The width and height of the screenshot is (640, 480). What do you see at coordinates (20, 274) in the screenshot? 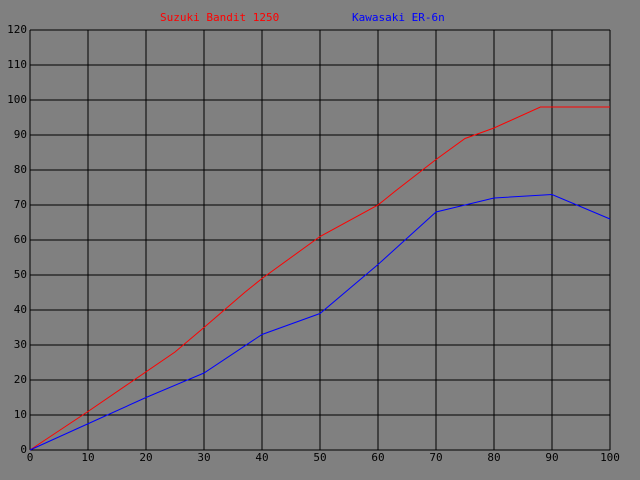
I see `y-tick-label: 50` at bounding box center [20, 274].